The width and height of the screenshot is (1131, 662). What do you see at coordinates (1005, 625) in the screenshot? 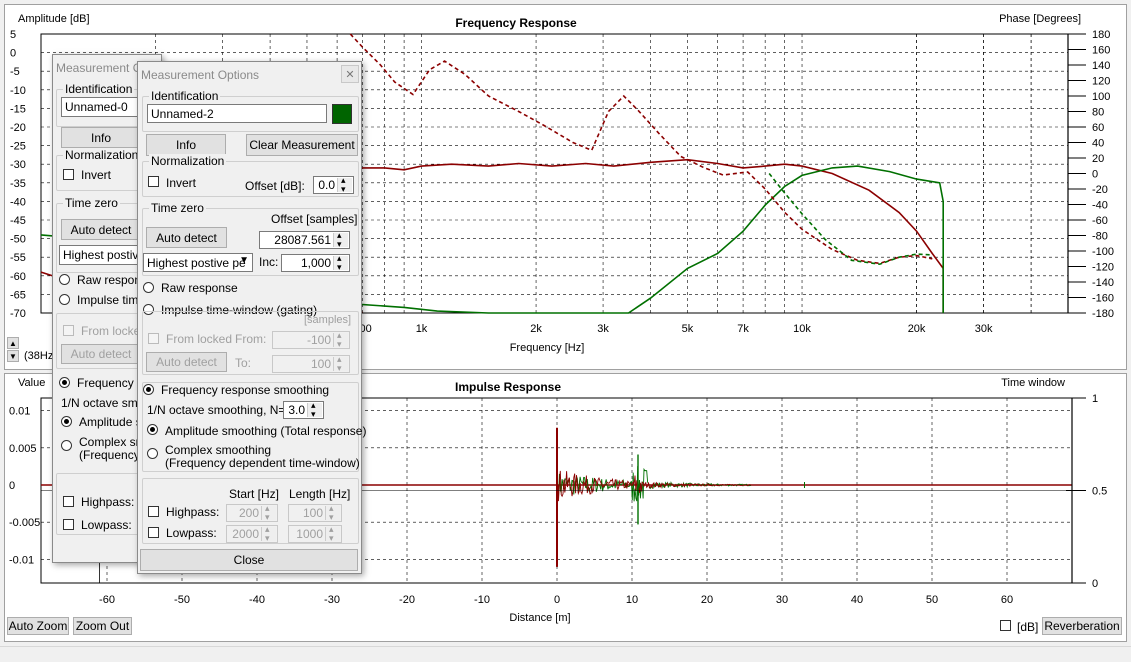
I see `db-checkbox` at bounding box center [1005, 625].